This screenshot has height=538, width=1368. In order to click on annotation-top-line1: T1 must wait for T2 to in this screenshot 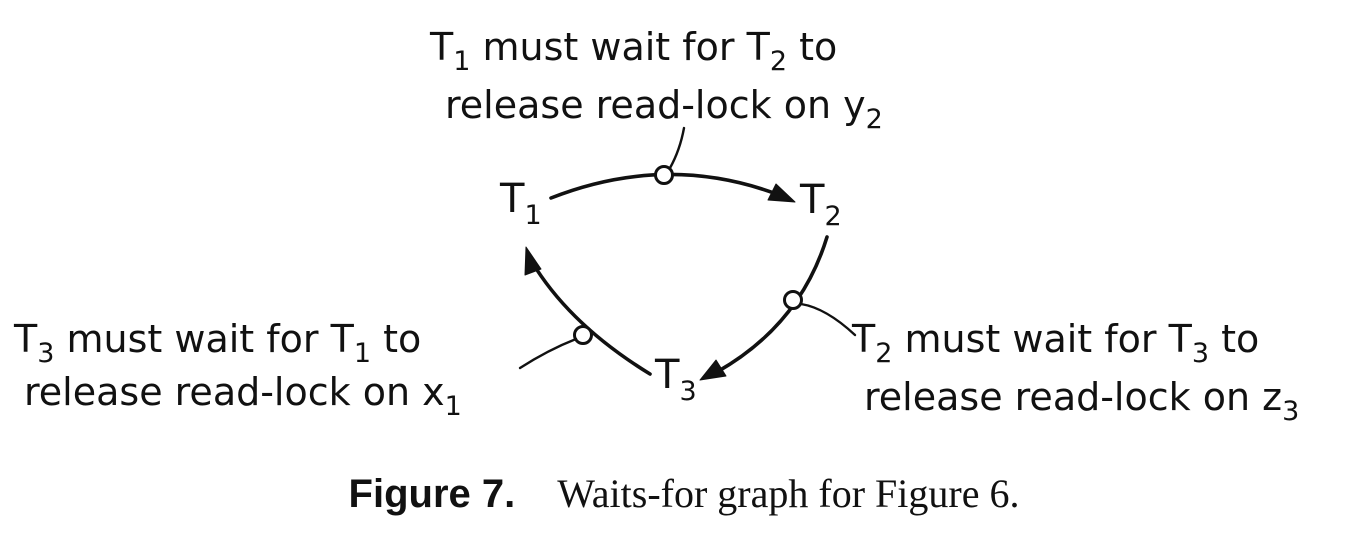, I will do `click(633, 51)`.